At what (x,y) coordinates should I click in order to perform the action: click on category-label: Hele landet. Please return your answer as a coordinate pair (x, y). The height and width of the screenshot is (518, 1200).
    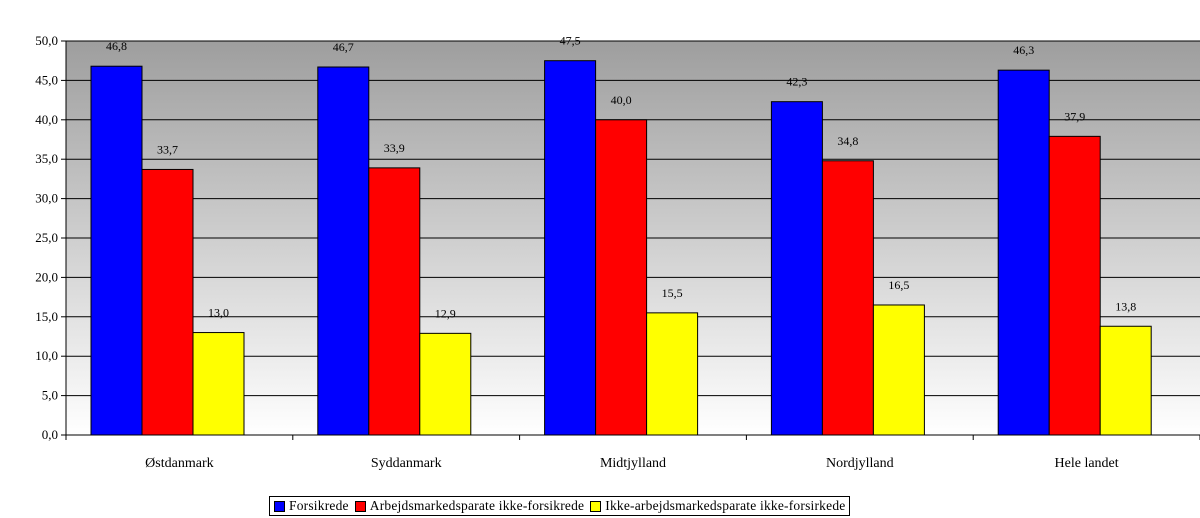
    Looking at the image, I should click on (1087, 463).